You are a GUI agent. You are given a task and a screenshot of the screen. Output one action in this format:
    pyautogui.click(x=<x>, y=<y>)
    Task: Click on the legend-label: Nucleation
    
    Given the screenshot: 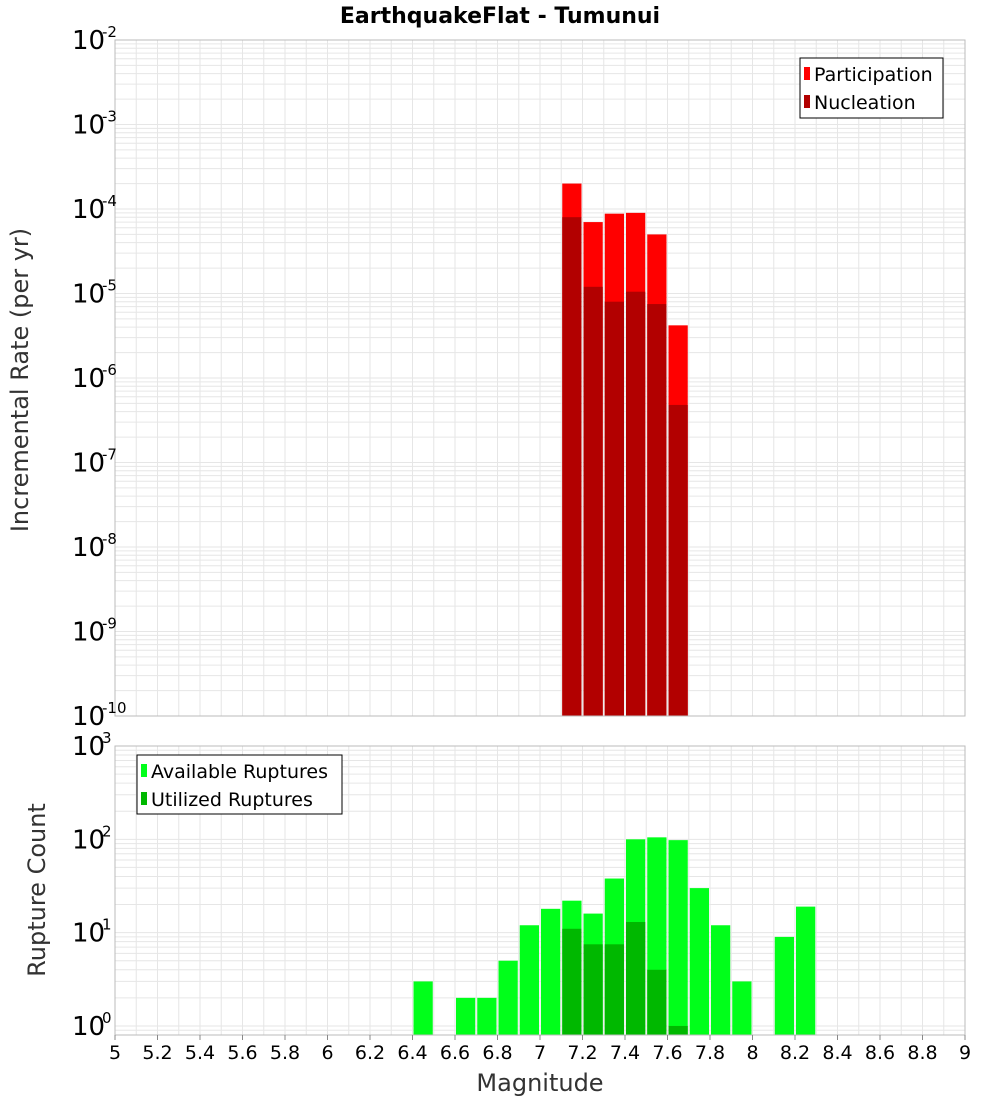 What is the action you would take?
    pyautogui.click(x=865, y=103)
    